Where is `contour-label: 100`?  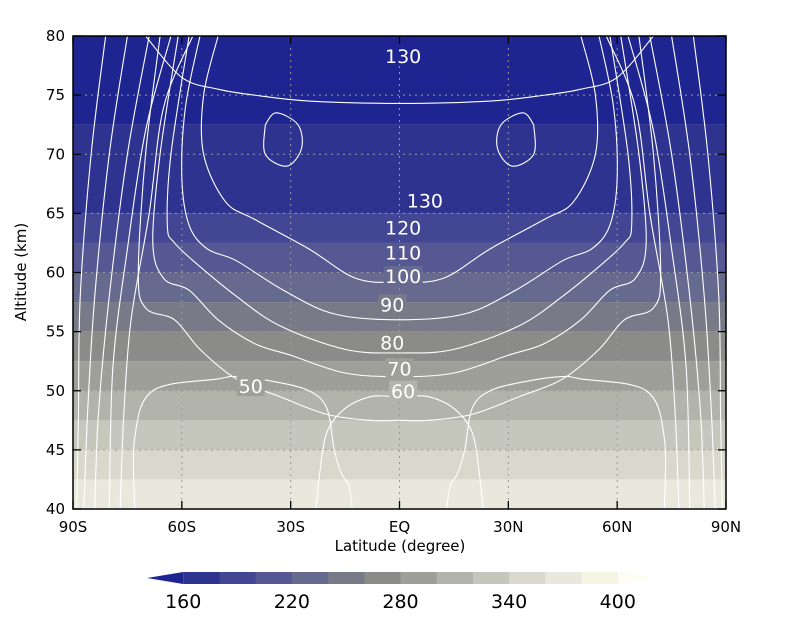
contour-label: 100 is located at coordinates (403, 277).